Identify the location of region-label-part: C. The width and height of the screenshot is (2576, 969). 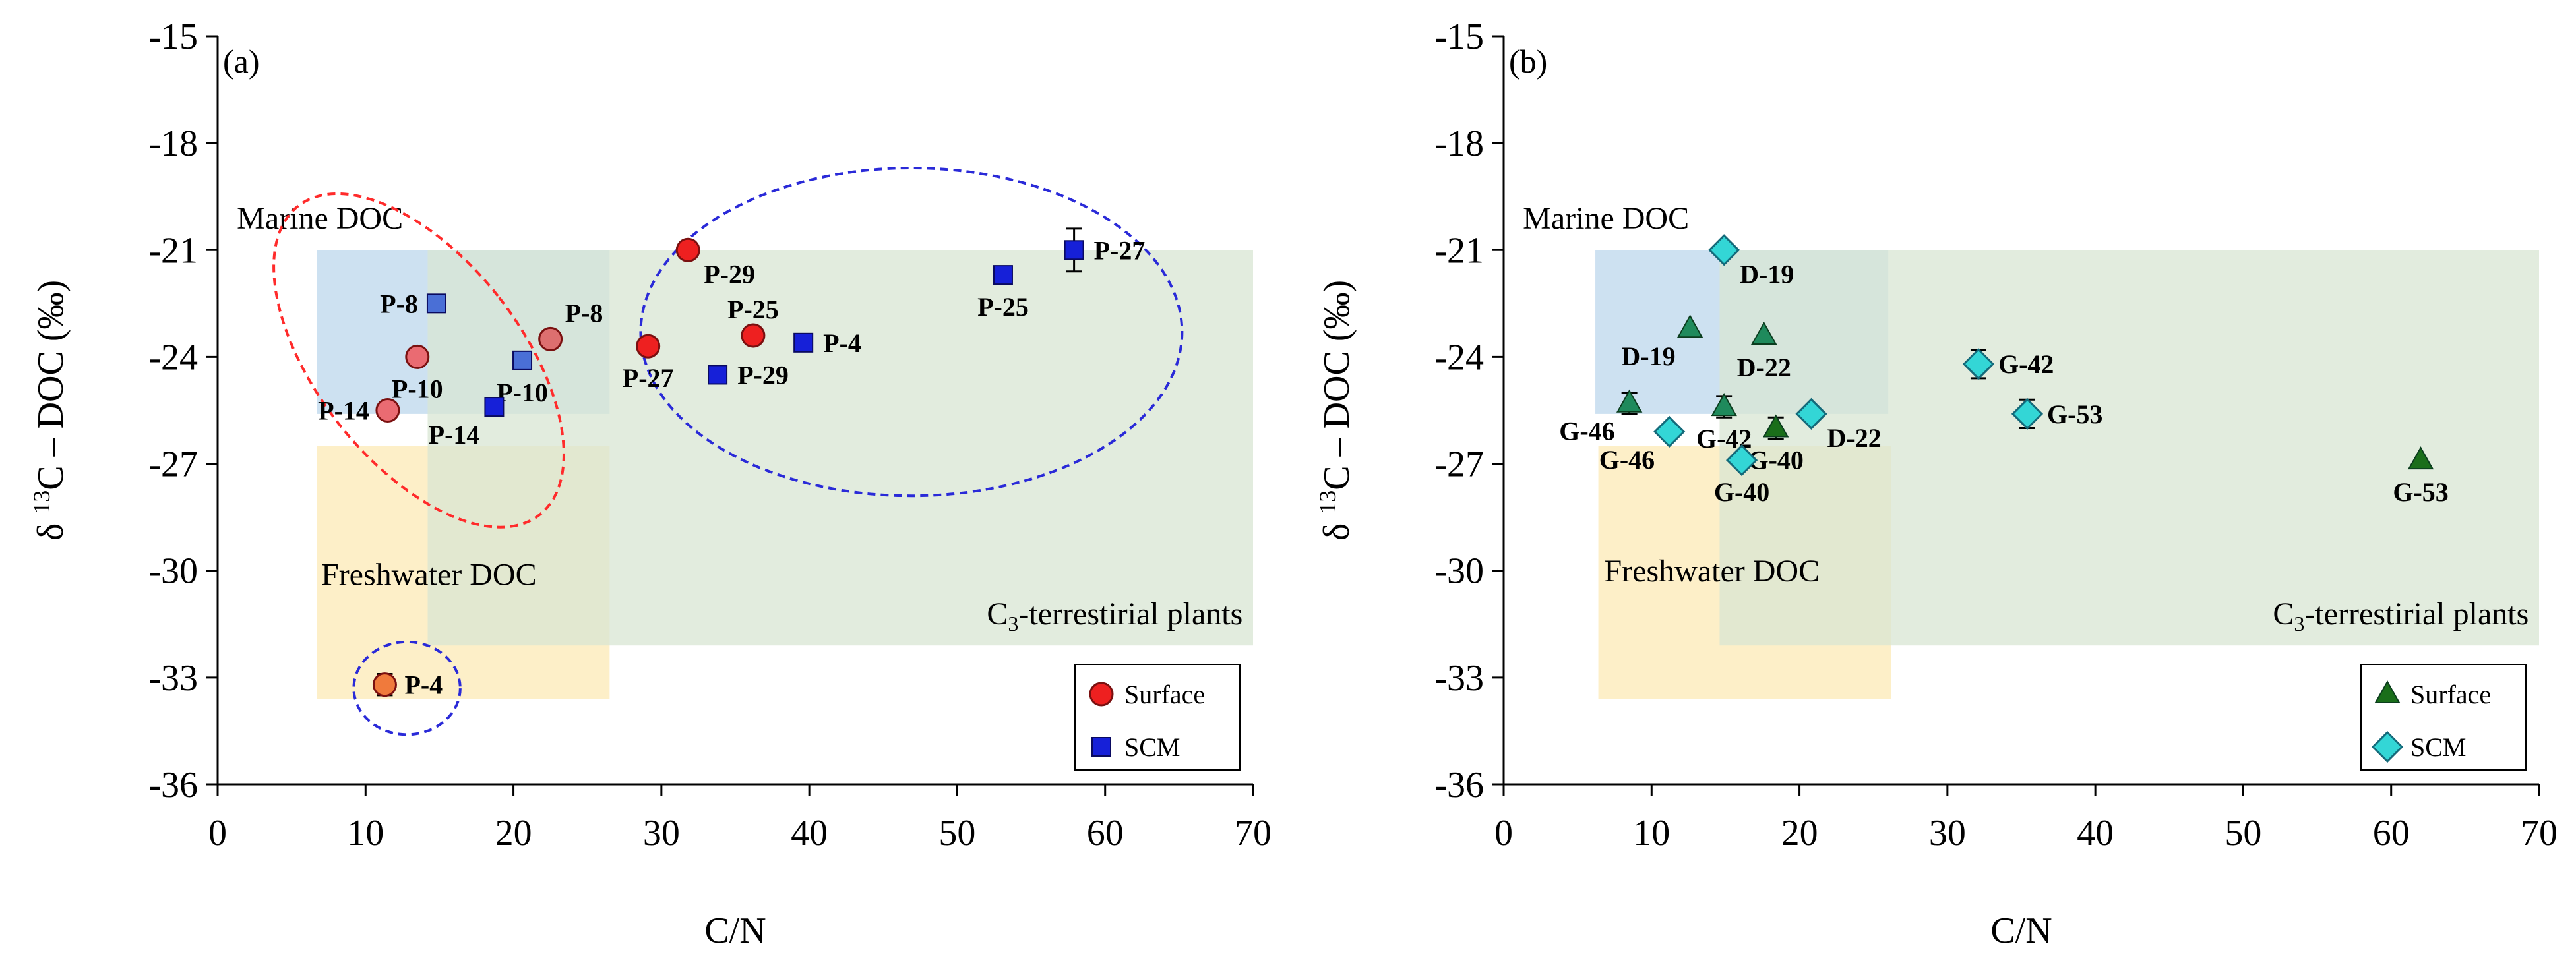
(997, 614).